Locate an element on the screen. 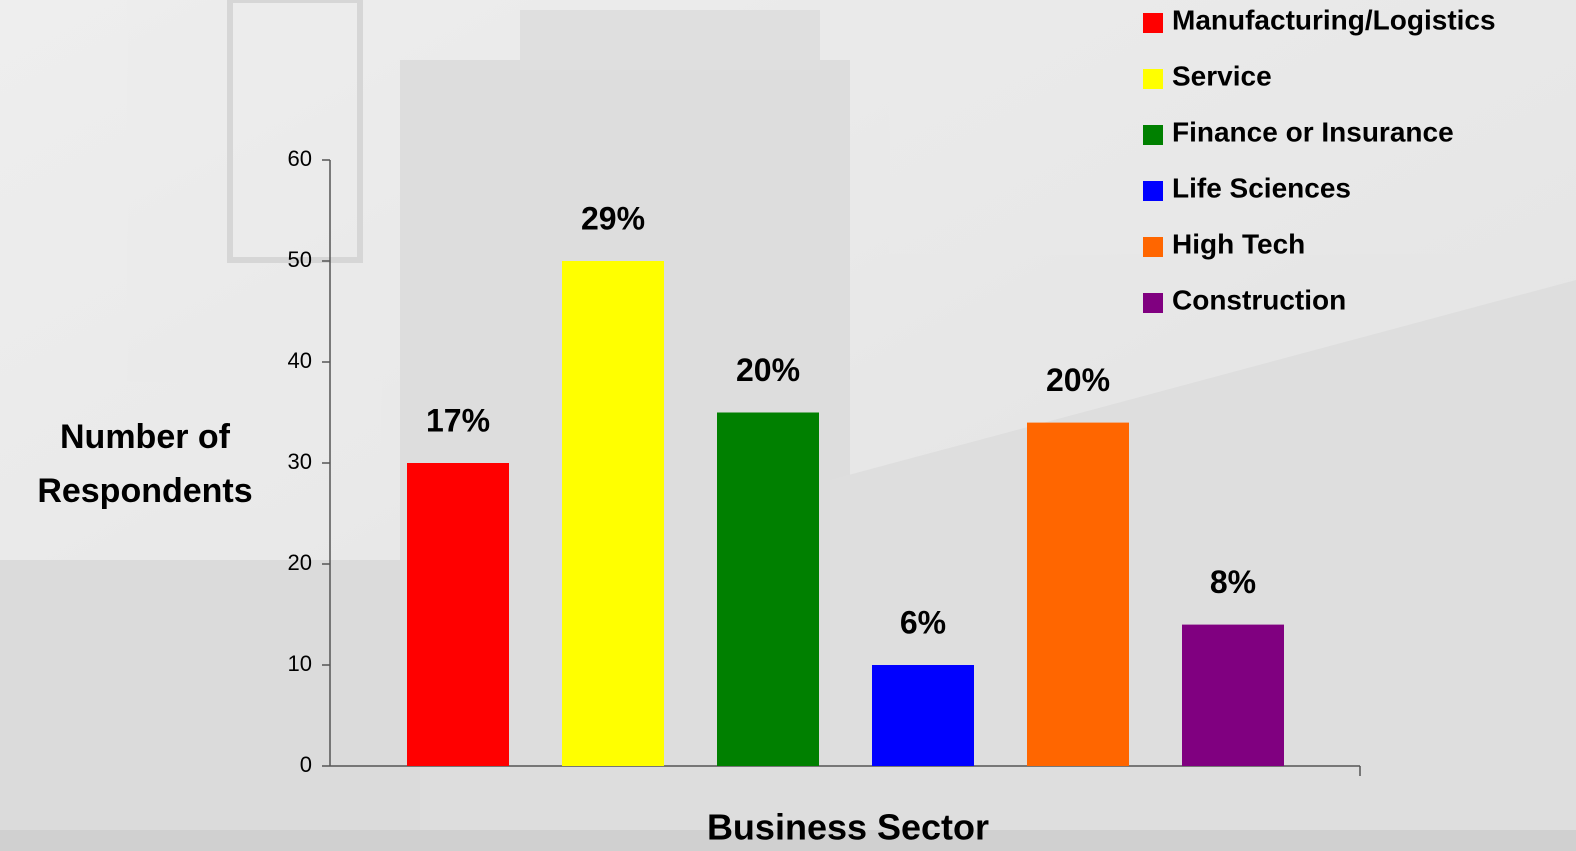 This screenshot has width=1576, height=851. x-axis-label: Business Sector is located at coordinates (848, 827).